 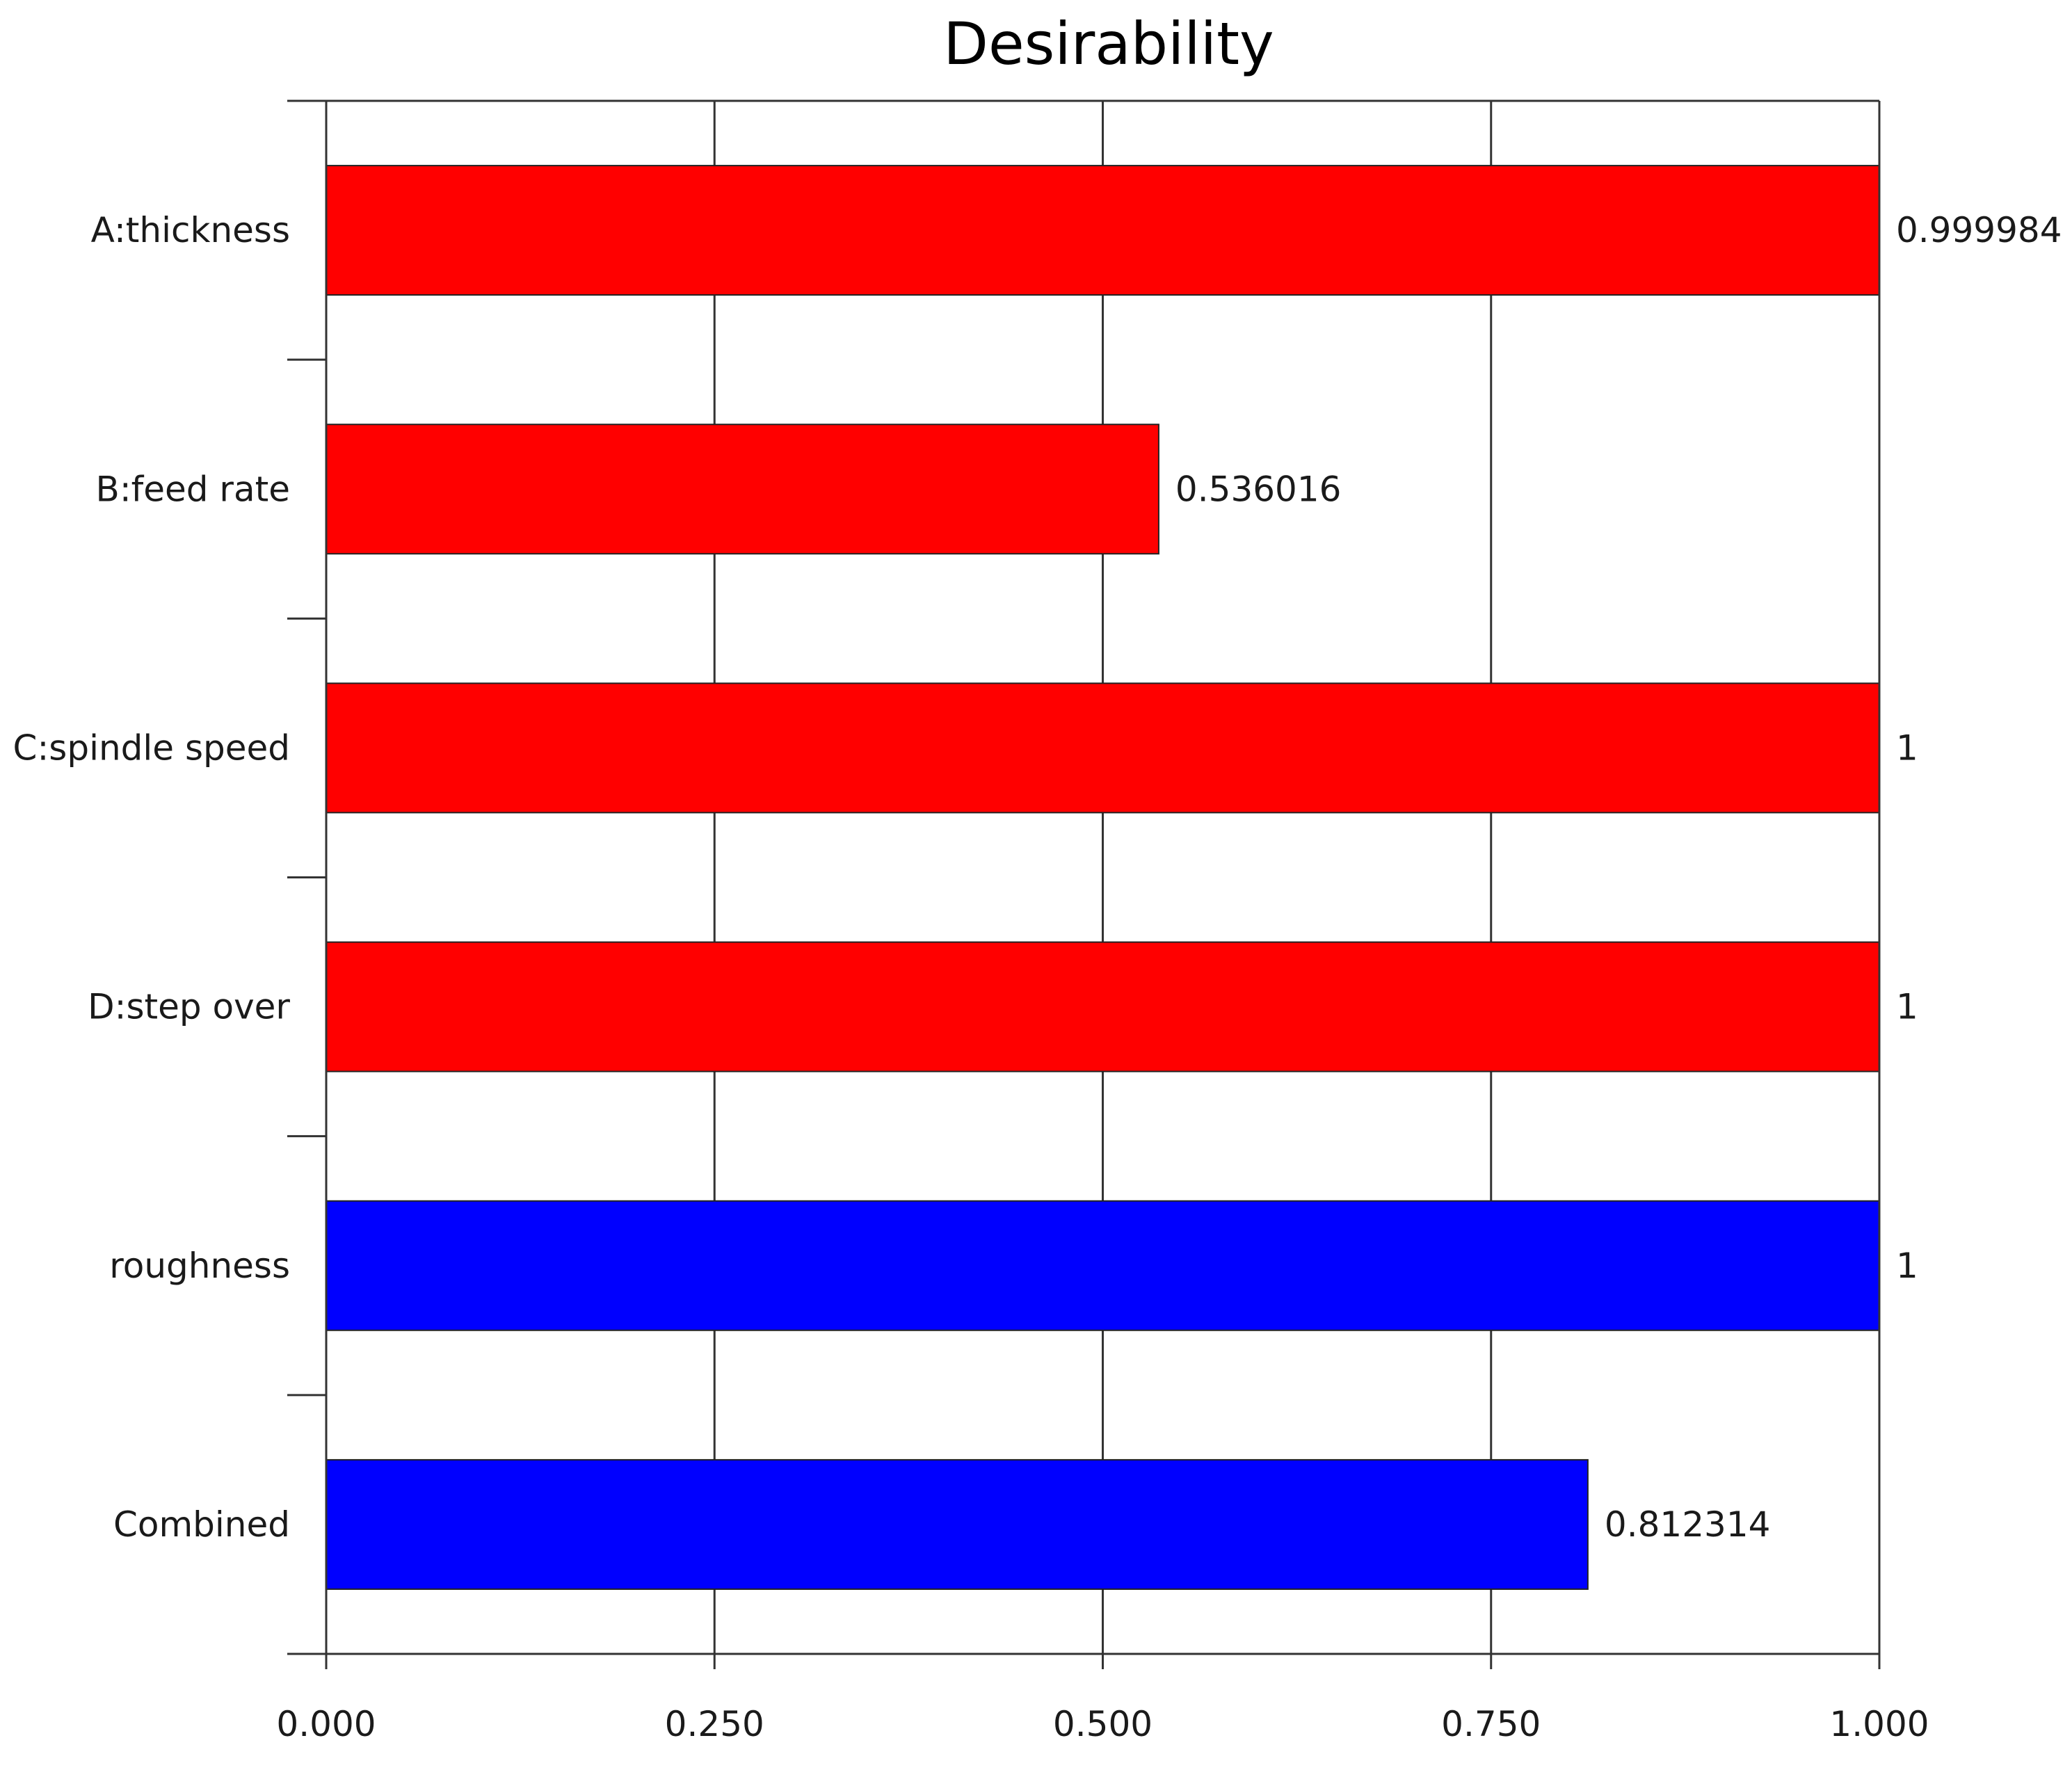 I want to click on x-tick-label-1: 0.250, so click(x=714, y=1724).